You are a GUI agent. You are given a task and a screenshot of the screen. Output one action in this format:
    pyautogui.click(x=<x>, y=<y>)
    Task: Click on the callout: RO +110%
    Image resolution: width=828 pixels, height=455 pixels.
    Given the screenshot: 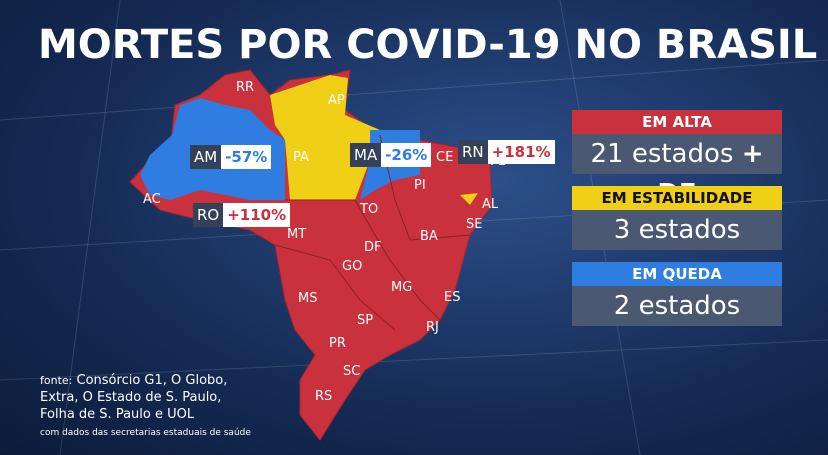 What is the action you would take?
    pyautogui.click(x=242, y=215)
    